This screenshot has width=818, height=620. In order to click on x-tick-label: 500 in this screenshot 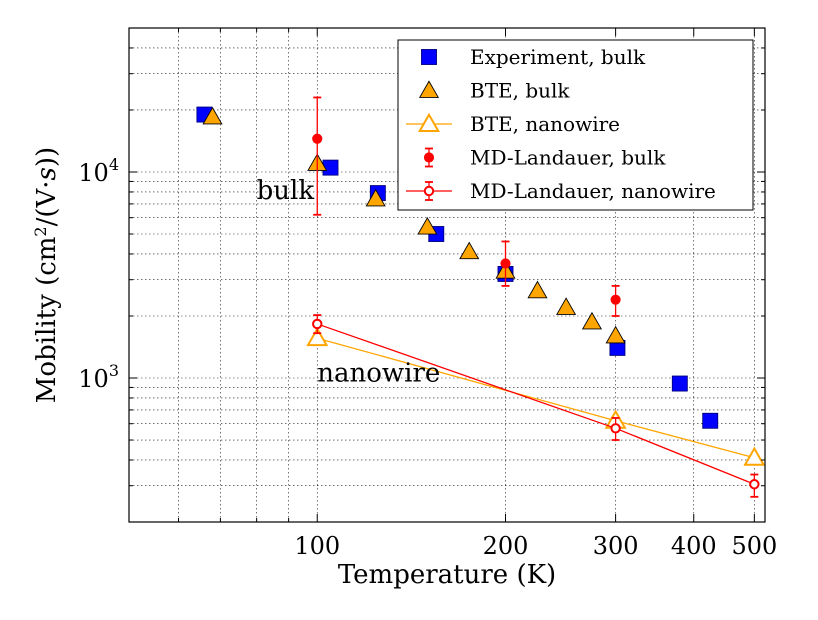, I will do `click(754, 546)`.